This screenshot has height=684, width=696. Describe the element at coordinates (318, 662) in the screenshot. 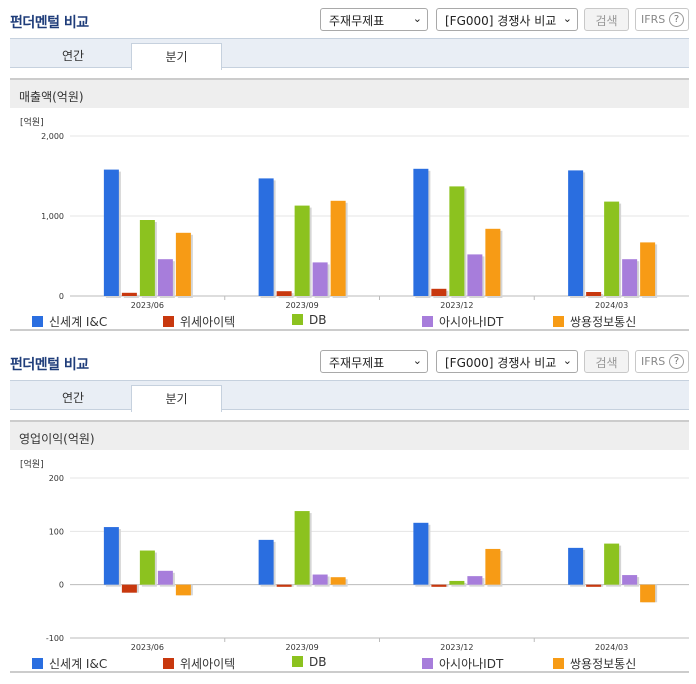

I see `legend-label: DB` at that location.